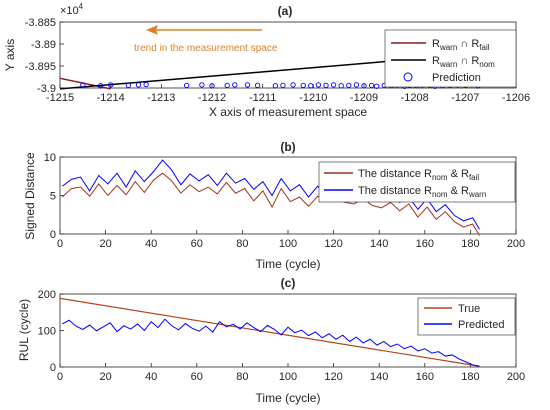  I want to click on x-tick-label: -1209, so click(364, 98).